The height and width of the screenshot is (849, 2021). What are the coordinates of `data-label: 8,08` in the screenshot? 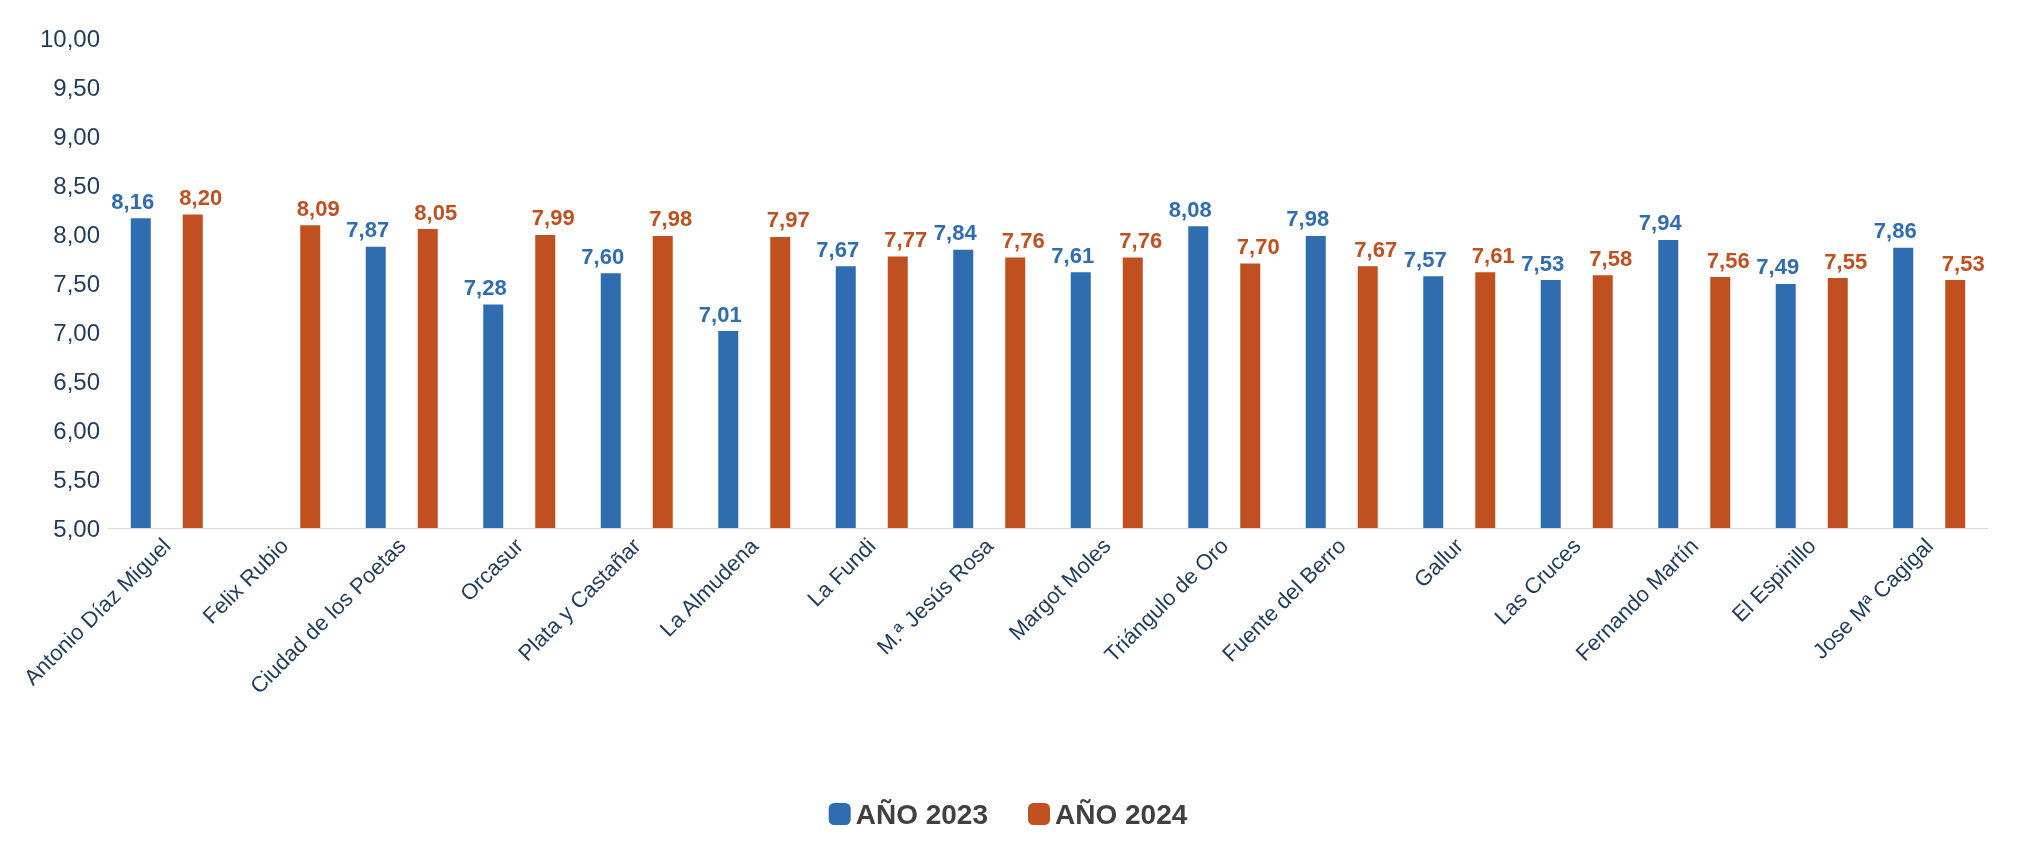 It's located at (1190, 209).